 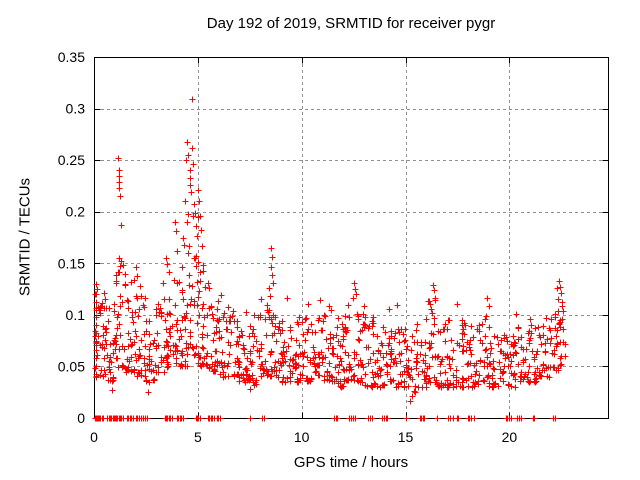 What do you see at coordinates (198, 437) in the screenshot?
I see `x-tick-label: 5` at bounding box center [198, 437].